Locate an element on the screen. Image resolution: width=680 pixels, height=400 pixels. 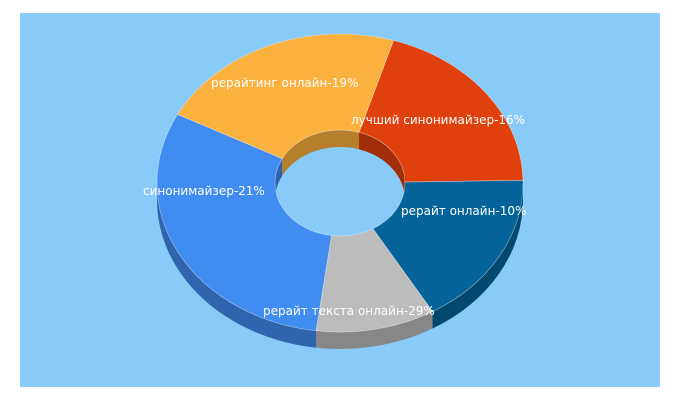
slice-label-rewrite-online: рерайт онлайн-10% is located at coordinates (463, 211).